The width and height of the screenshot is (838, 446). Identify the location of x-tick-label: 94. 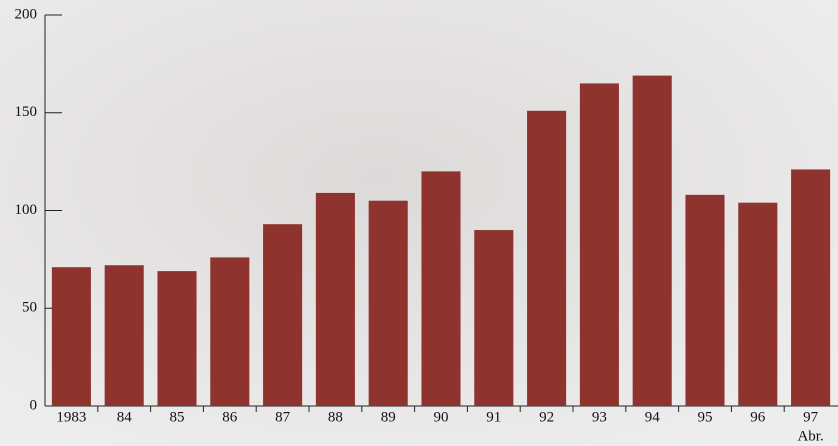
(653, 417).